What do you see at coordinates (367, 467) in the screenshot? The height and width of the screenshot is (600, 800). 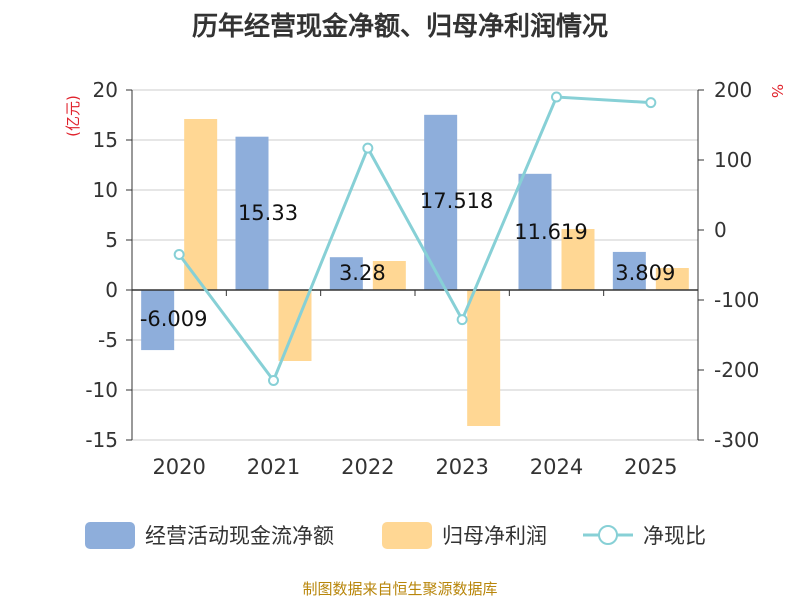 I see `x-tick-label: 2022` at bounding box center [367, 467].